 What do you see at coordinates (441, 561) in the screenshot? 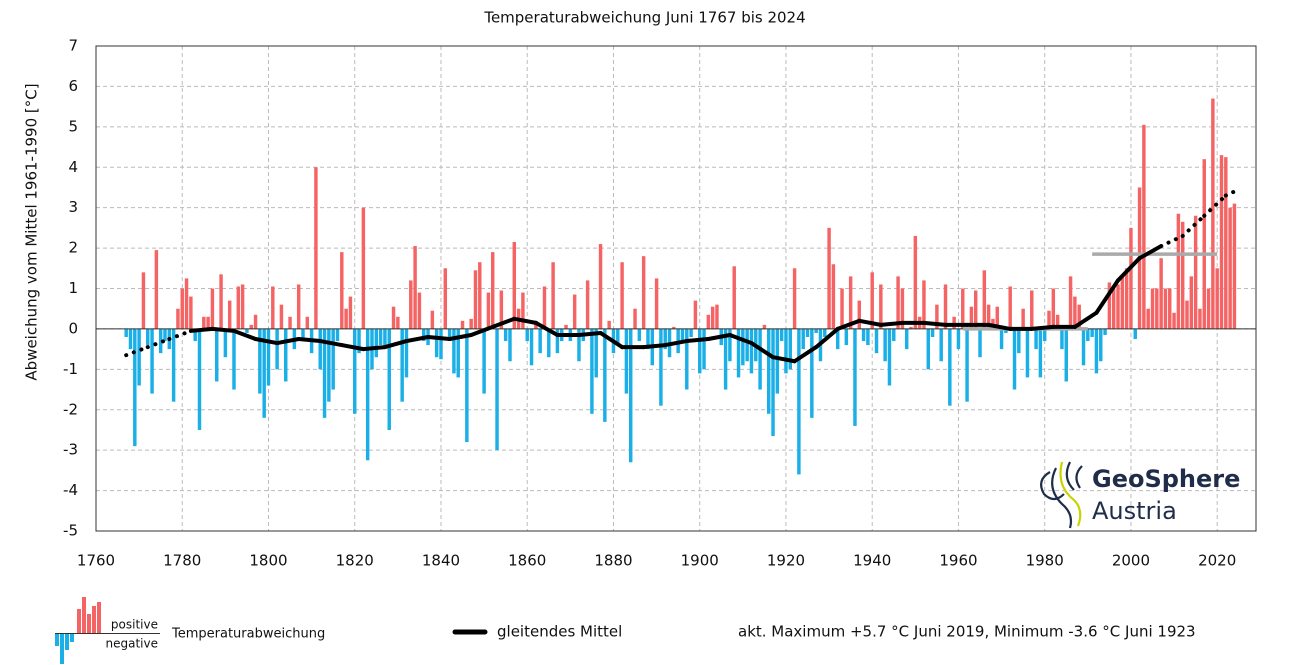
I see `x-tick-label: 1840` at bounding box center [441, 561].